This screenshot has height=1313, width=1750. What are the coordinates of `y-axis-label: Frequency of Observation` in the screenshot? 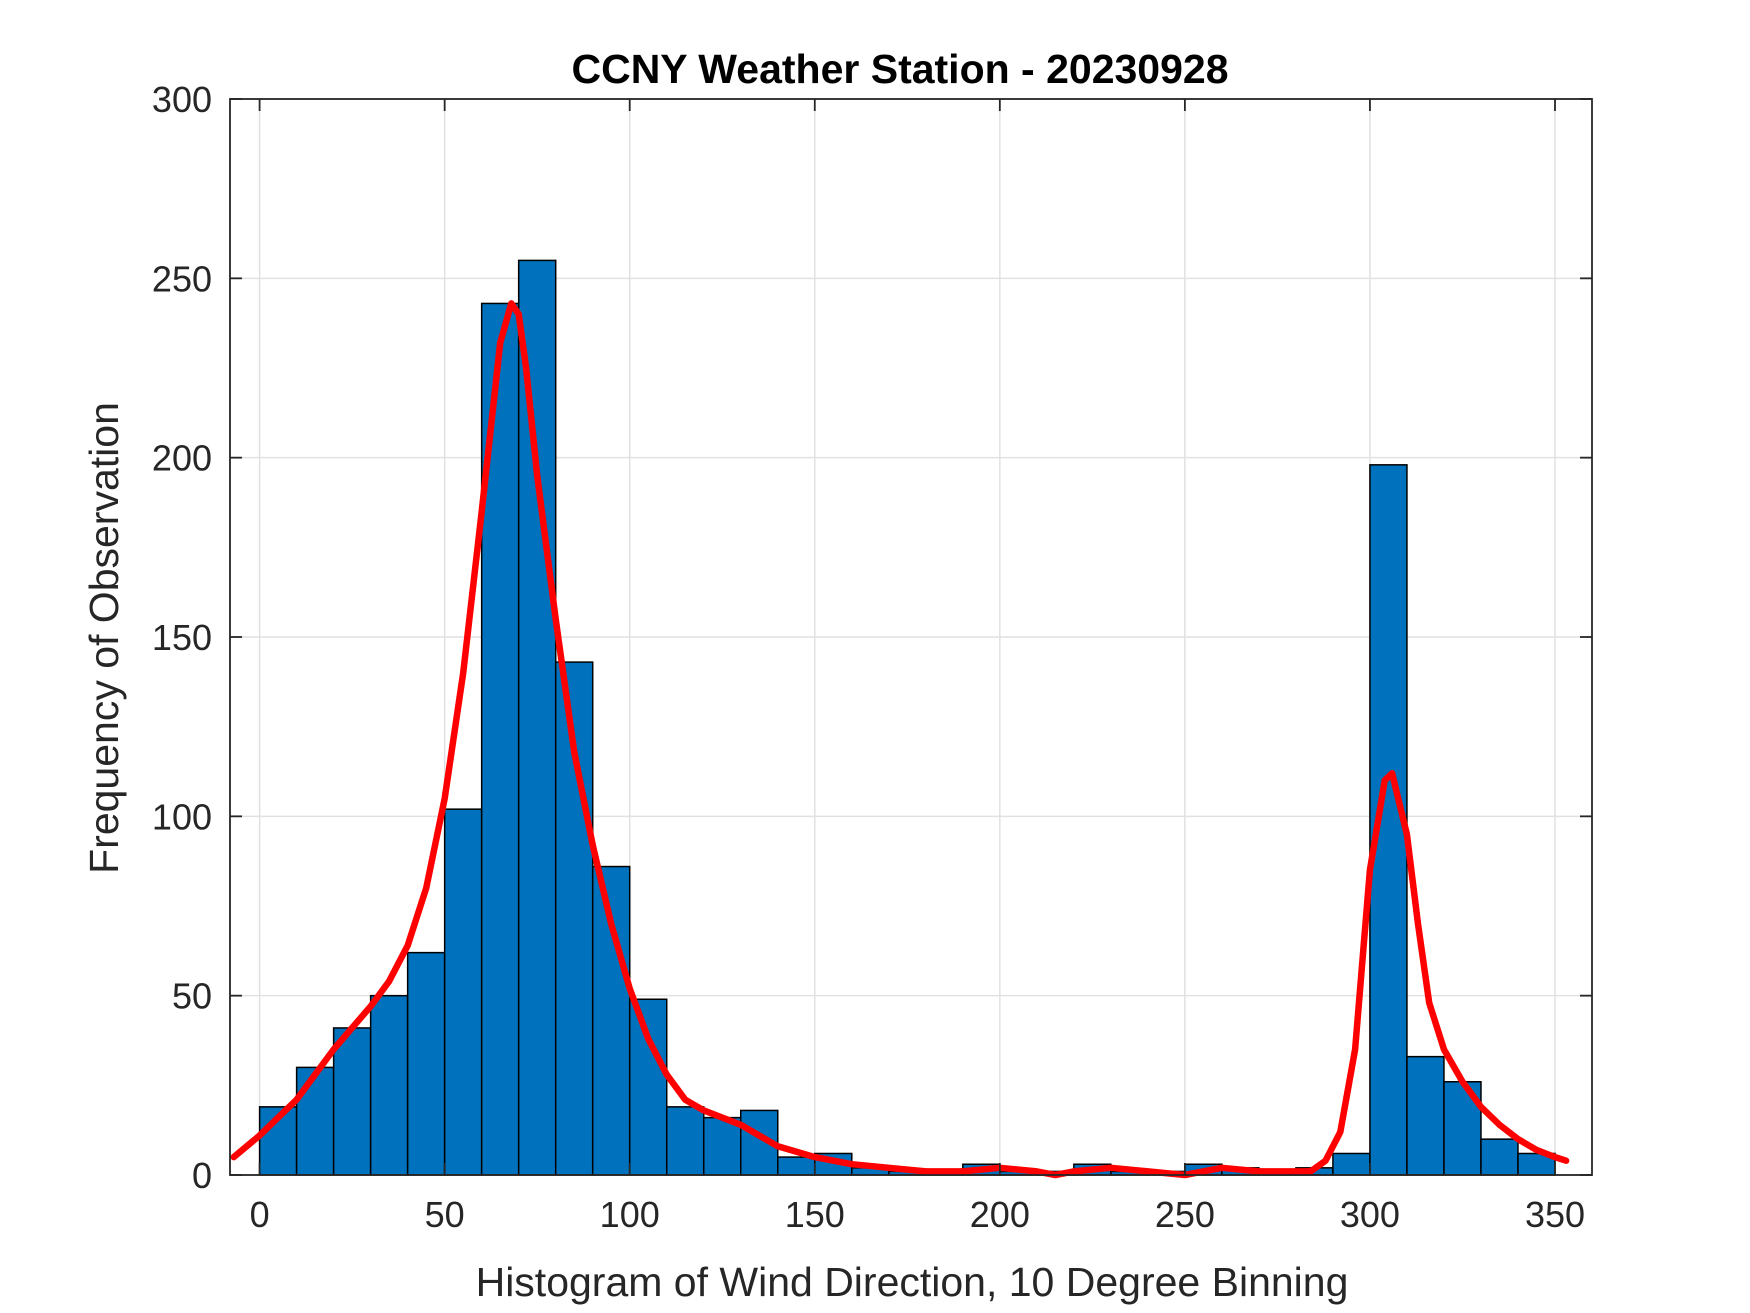 It's located at (104, 638).